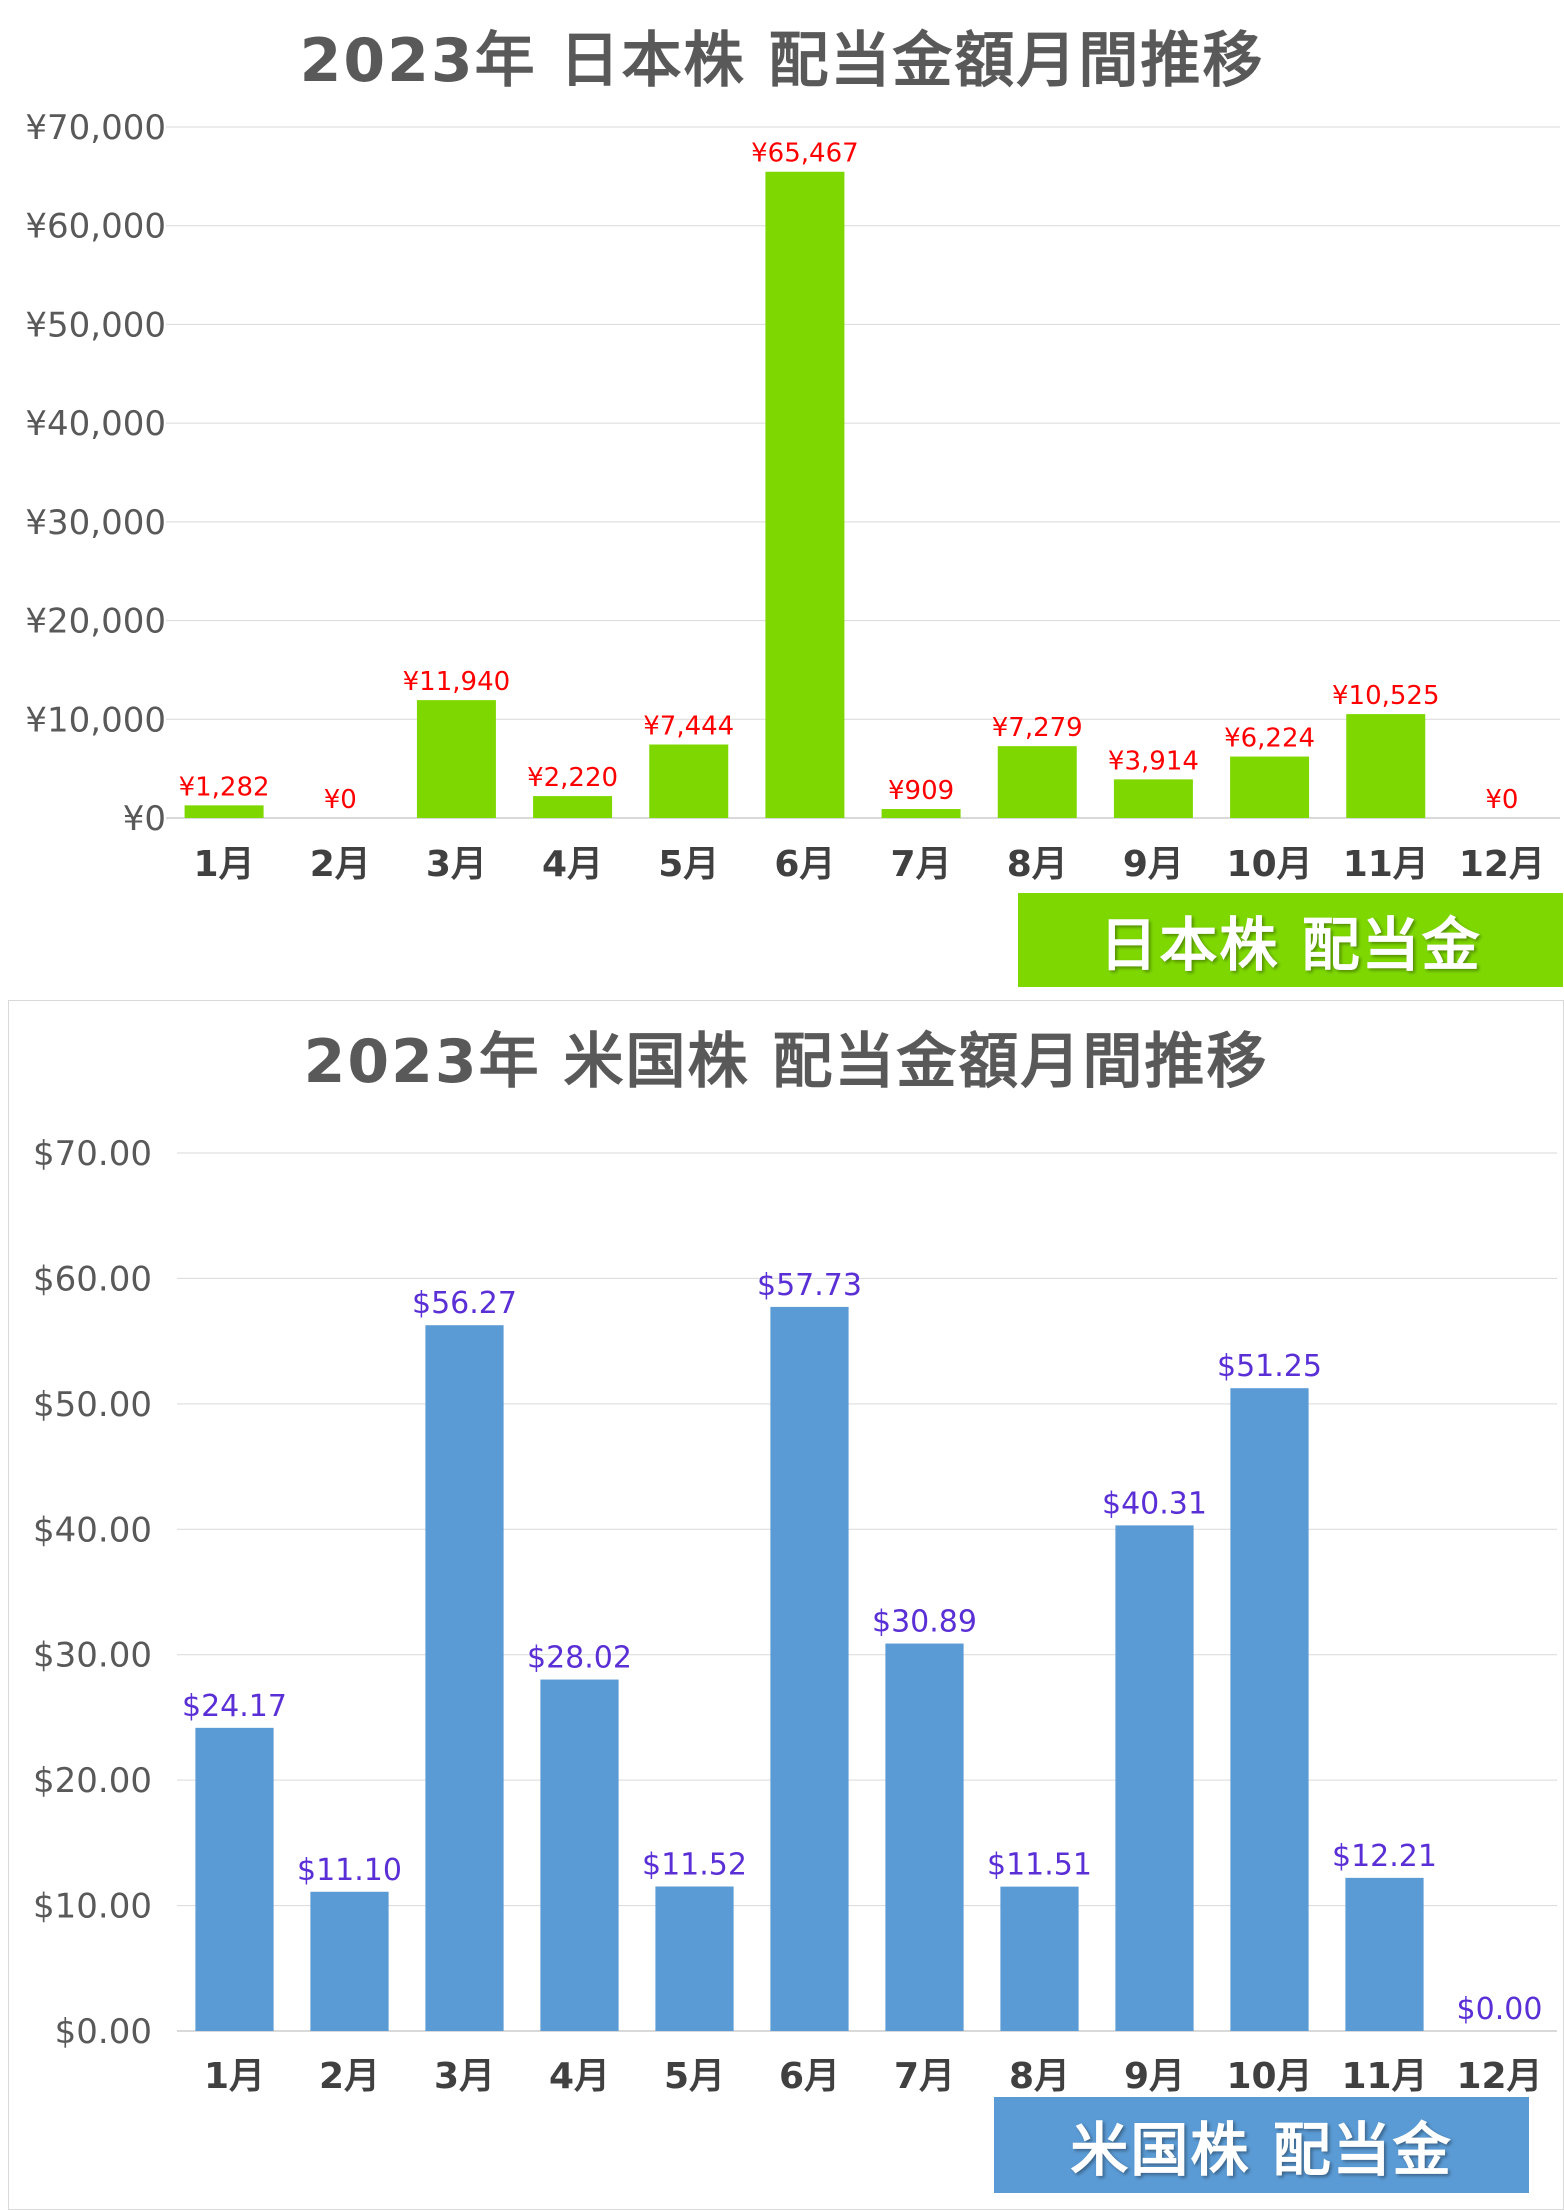  I want to click on jp-y-tick-label: ¥30,000, so click(95, 523).